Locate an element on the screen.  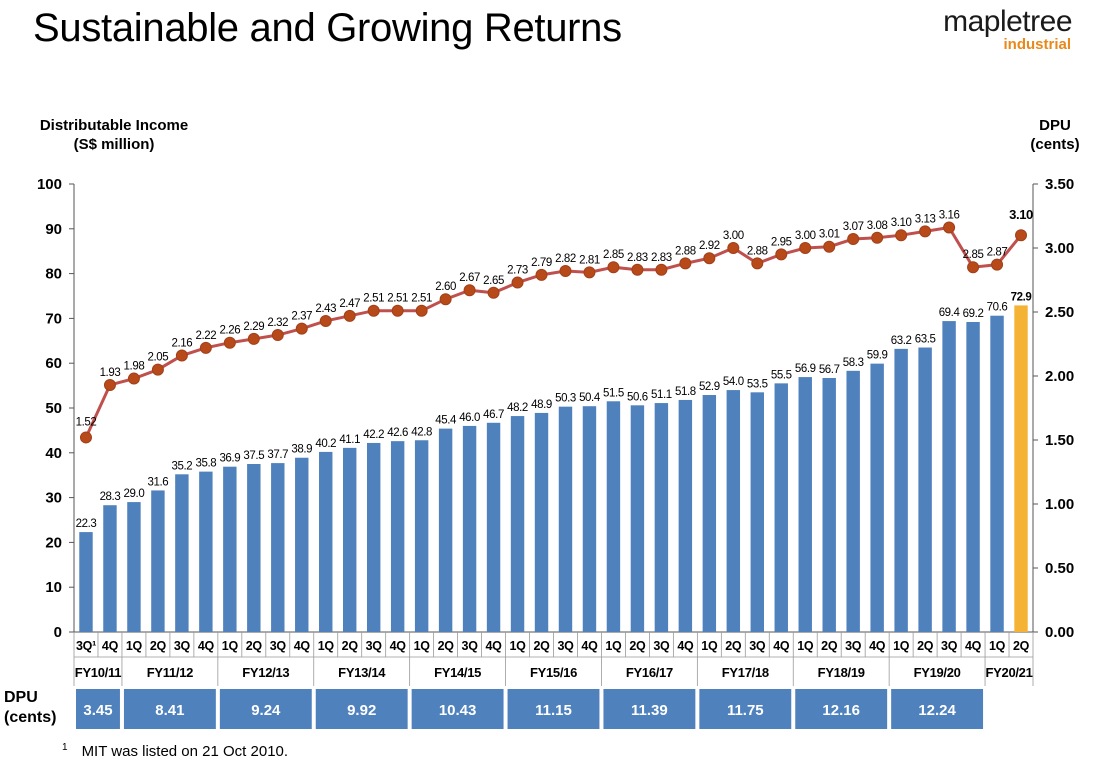
bar-value-label: 54.0 is located at coordinates (733, 382).